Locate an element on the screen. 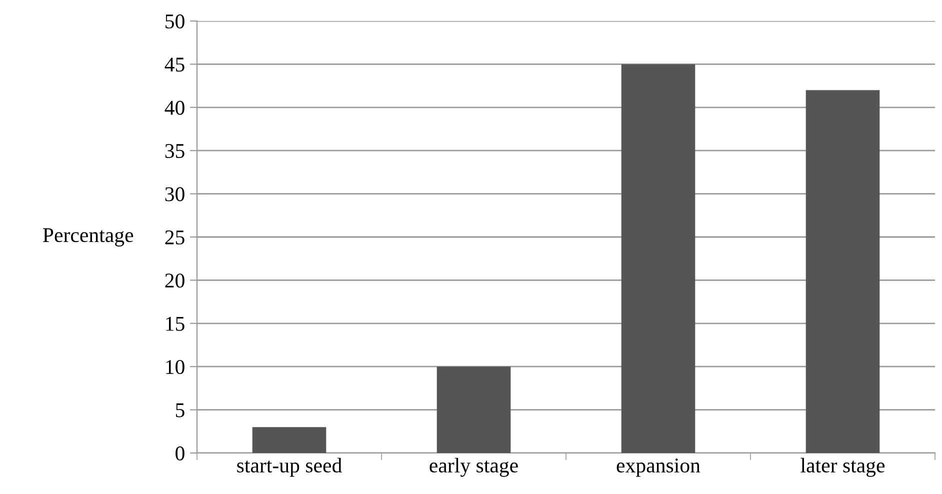 The height and width of the screenshot is (494, 942). x-tick-label: later stage is located at coordinates (842, 467).